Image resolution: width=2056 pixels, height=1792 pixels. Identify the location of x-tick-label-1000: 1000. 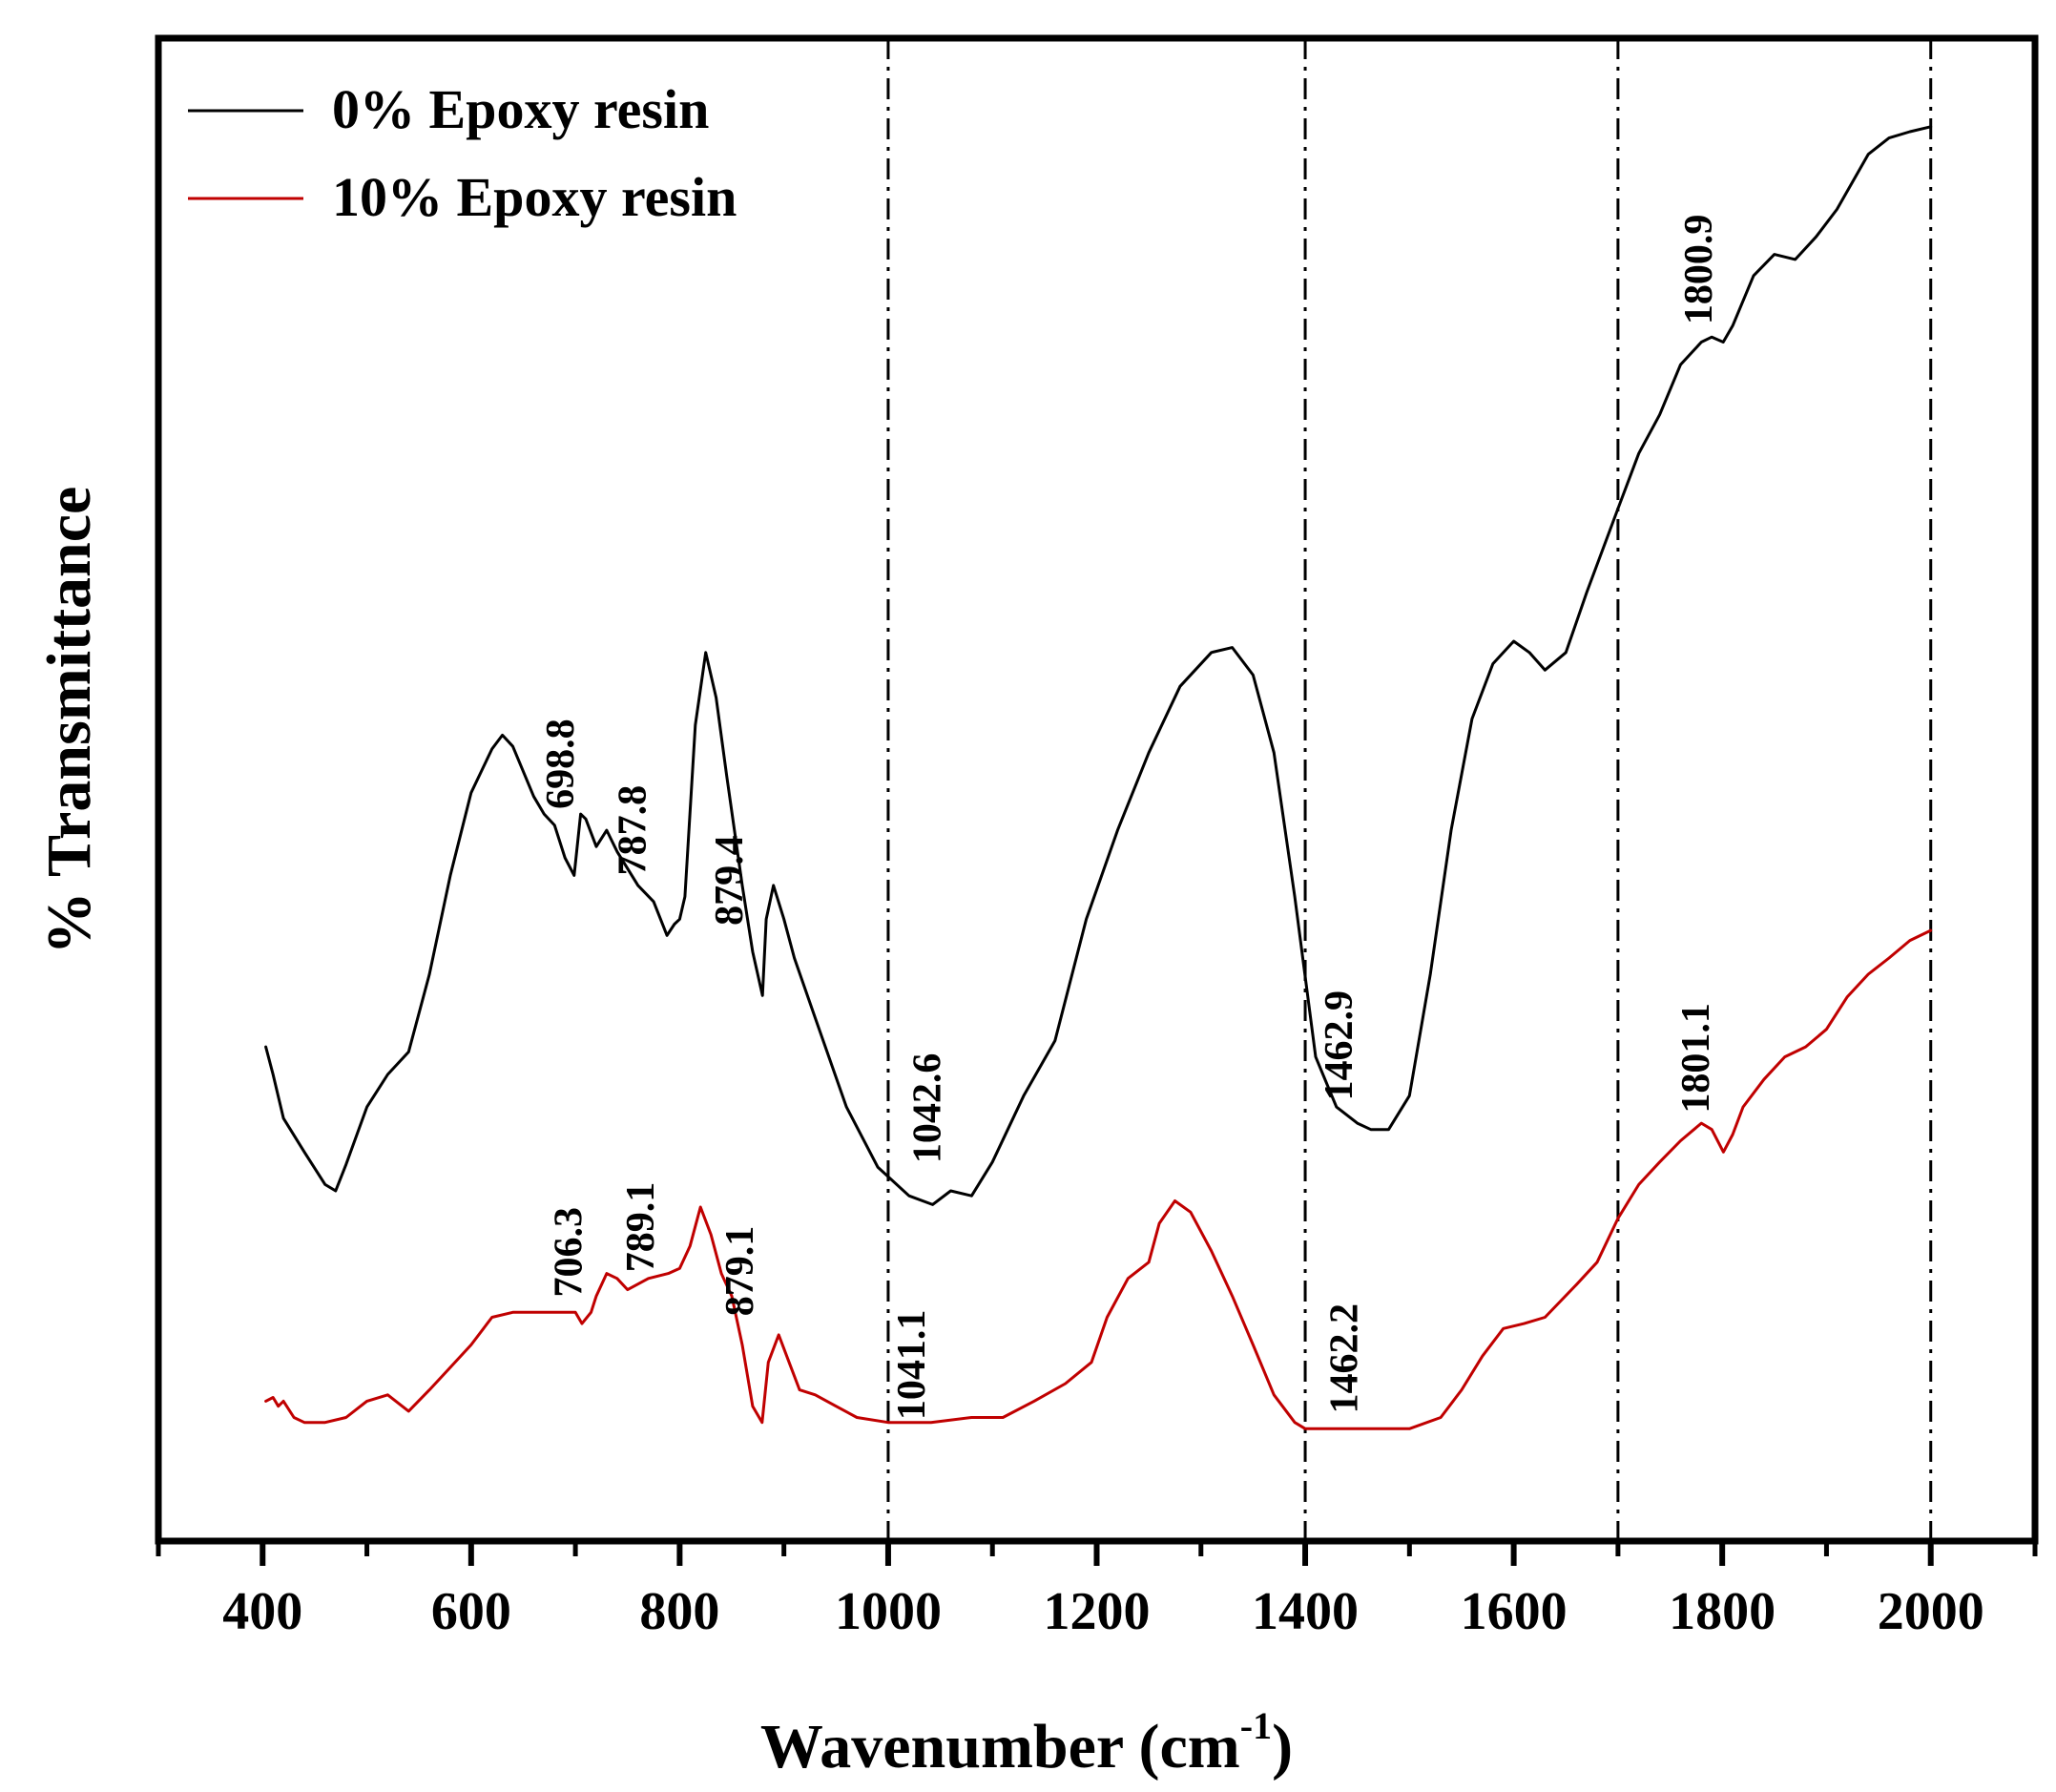
(889, 1611).